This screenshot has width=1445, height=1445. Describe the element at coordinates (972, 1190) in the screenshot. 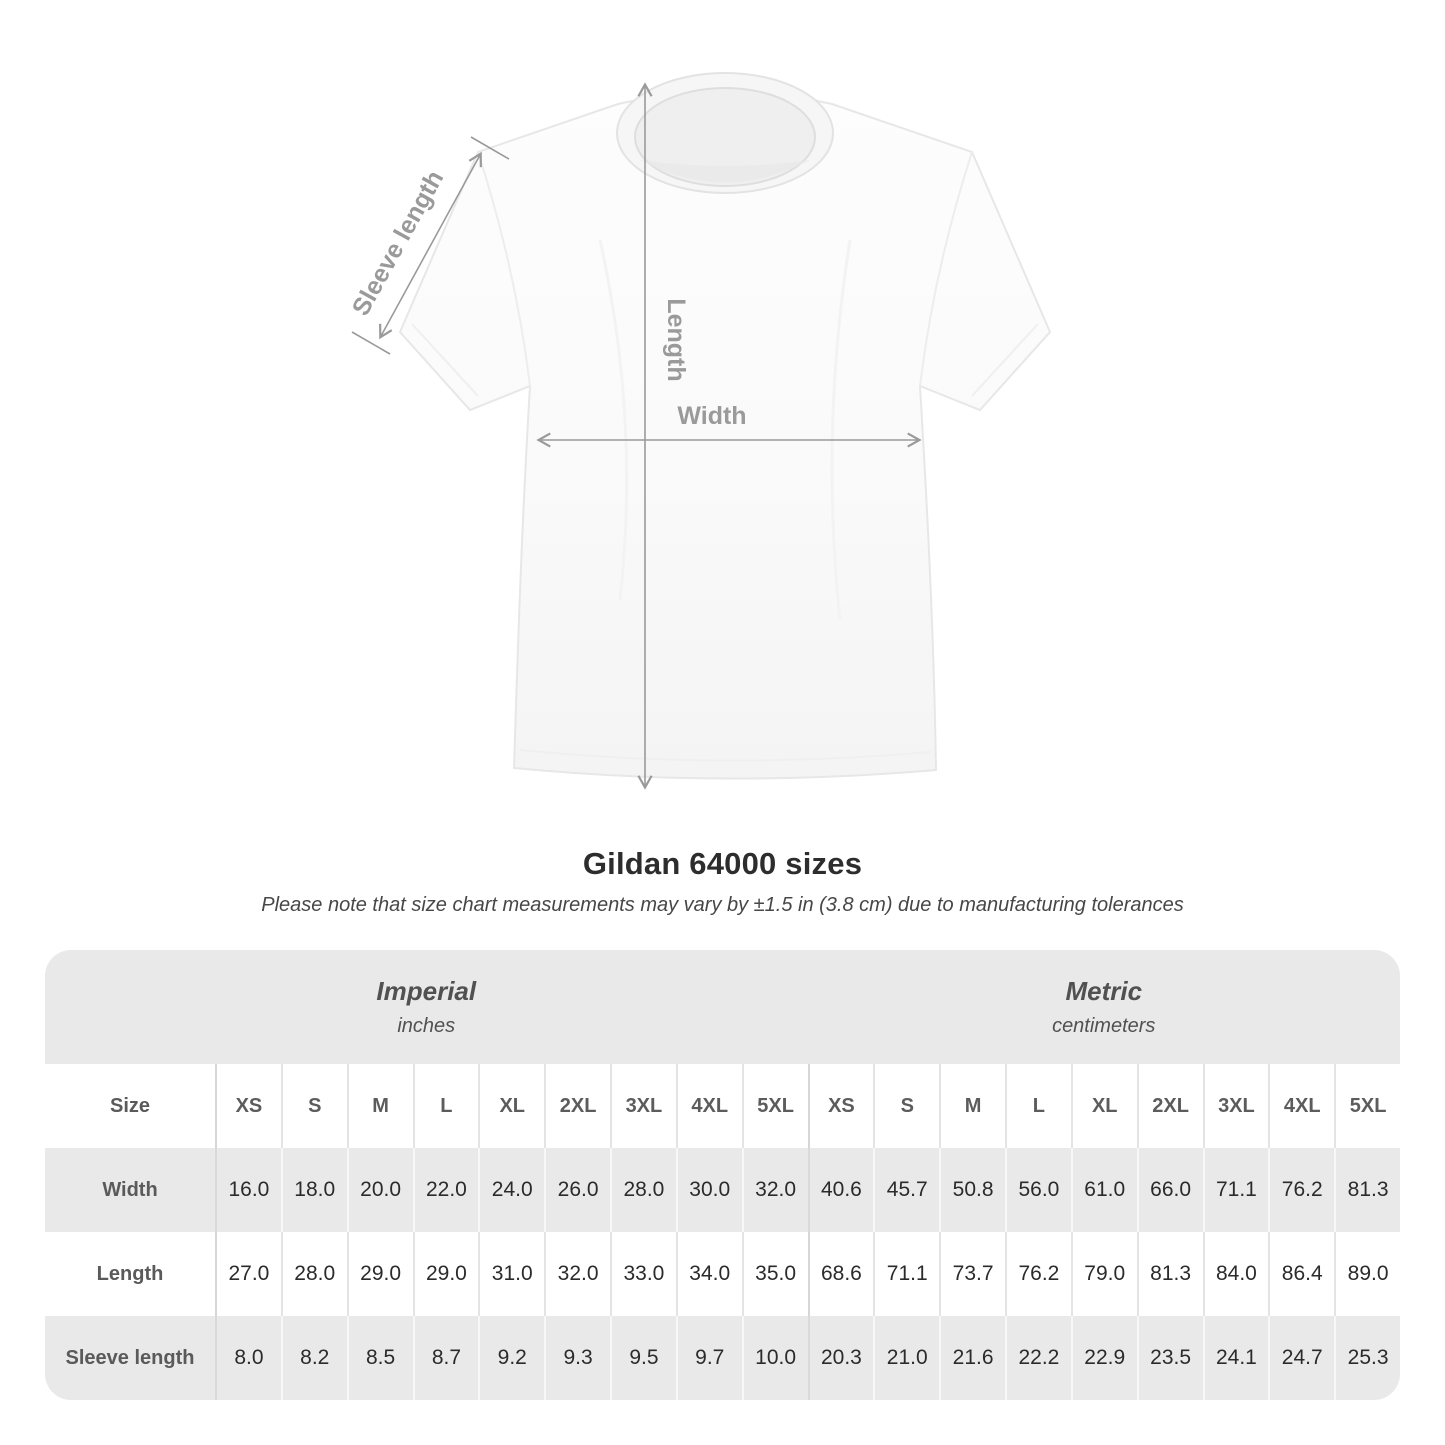

I see `width-metric-m: 50.8` at that location.